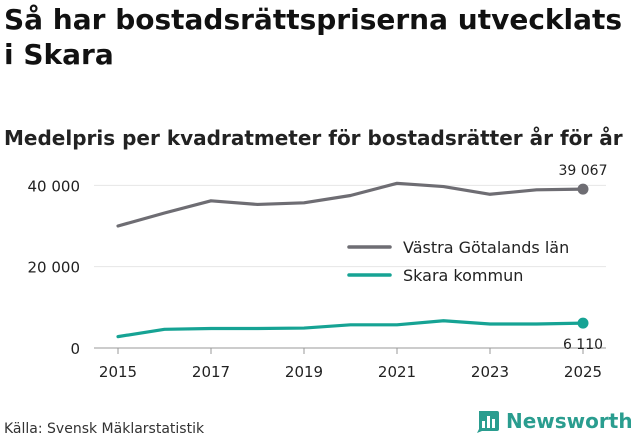  I want to click on x-tick-label-5: 2025, so click(583, 372).